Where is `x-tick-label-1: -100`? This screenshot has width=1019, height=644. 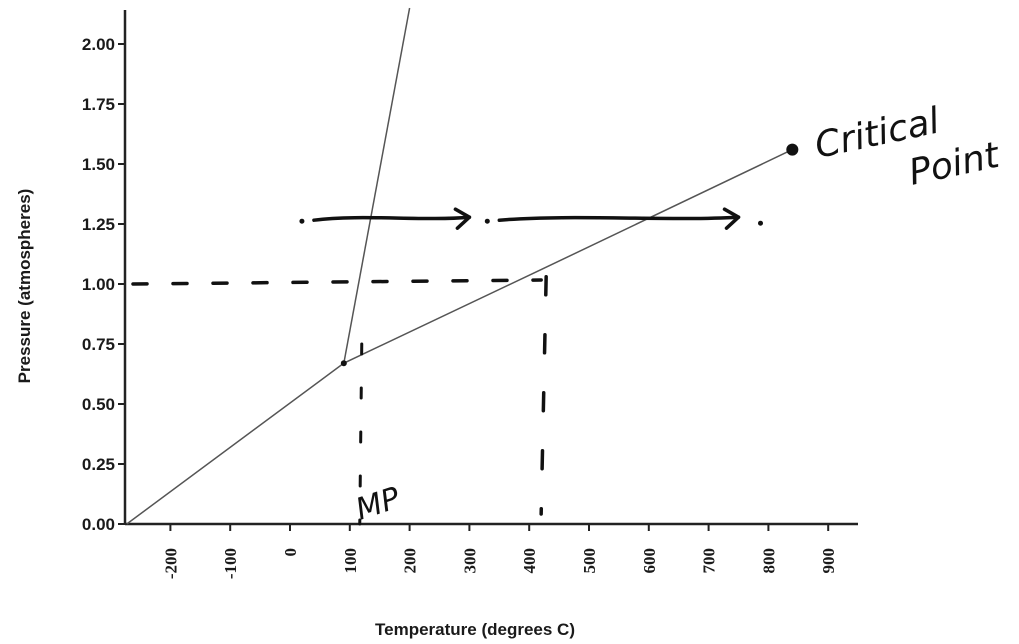 x-tick-label-1: -100 is located at coordinates (230, 563).